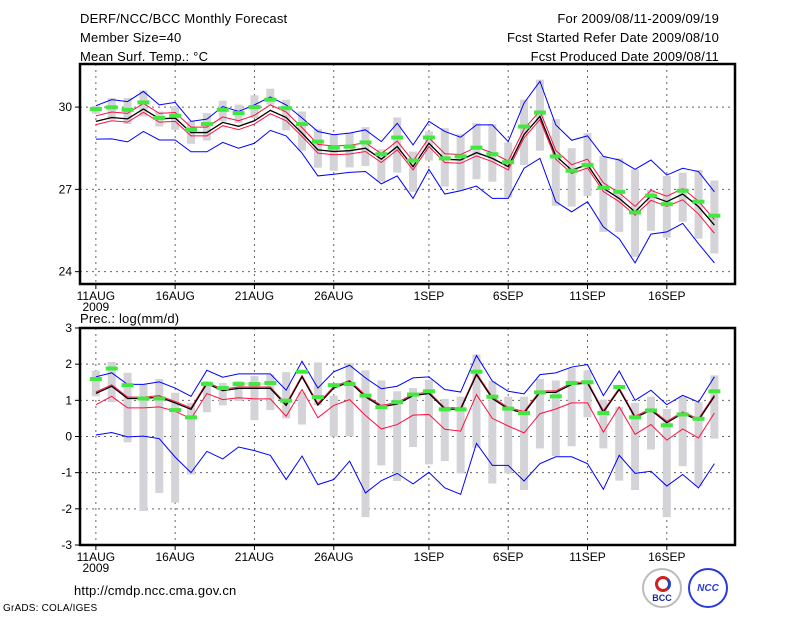 The width and height of the screenshot is (800, 618). Describe the element at coordinates (405, 380) in the screenshot. I see `max-line` at that location.